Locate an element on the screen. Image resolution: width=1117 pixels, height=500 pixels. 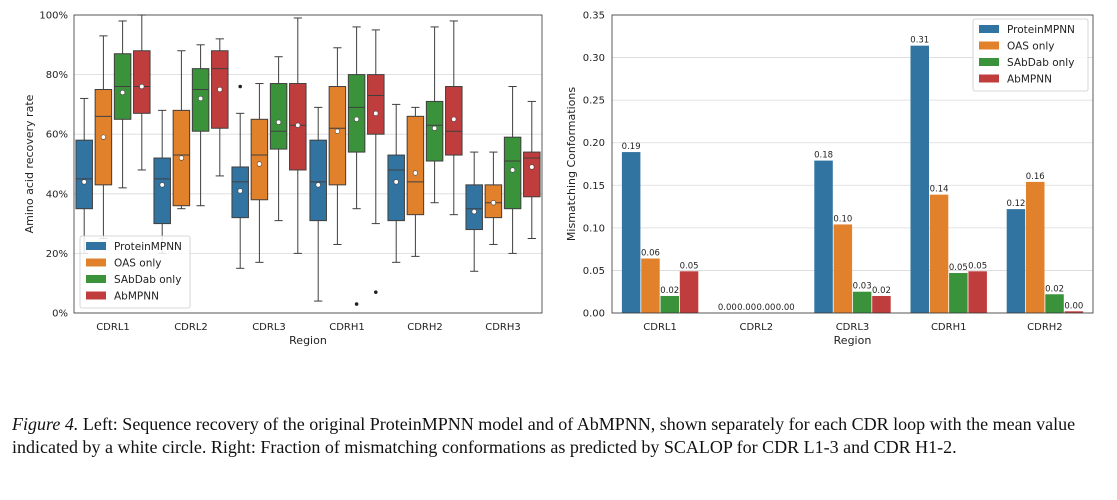
bar-value-label-sabdab-only: 0.03 is located at coordinates (862, 287).